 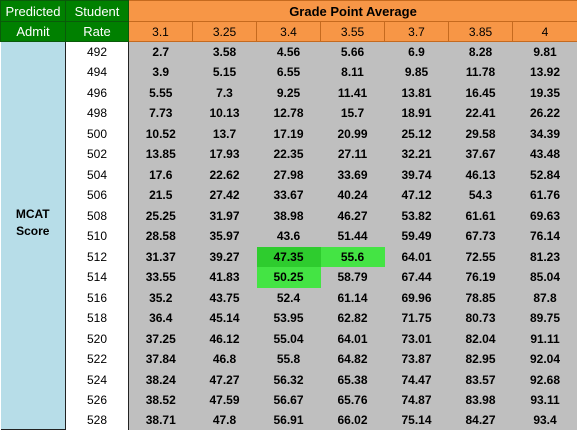 I want to click on mcat-value: 524, so click(x=97, y=380).